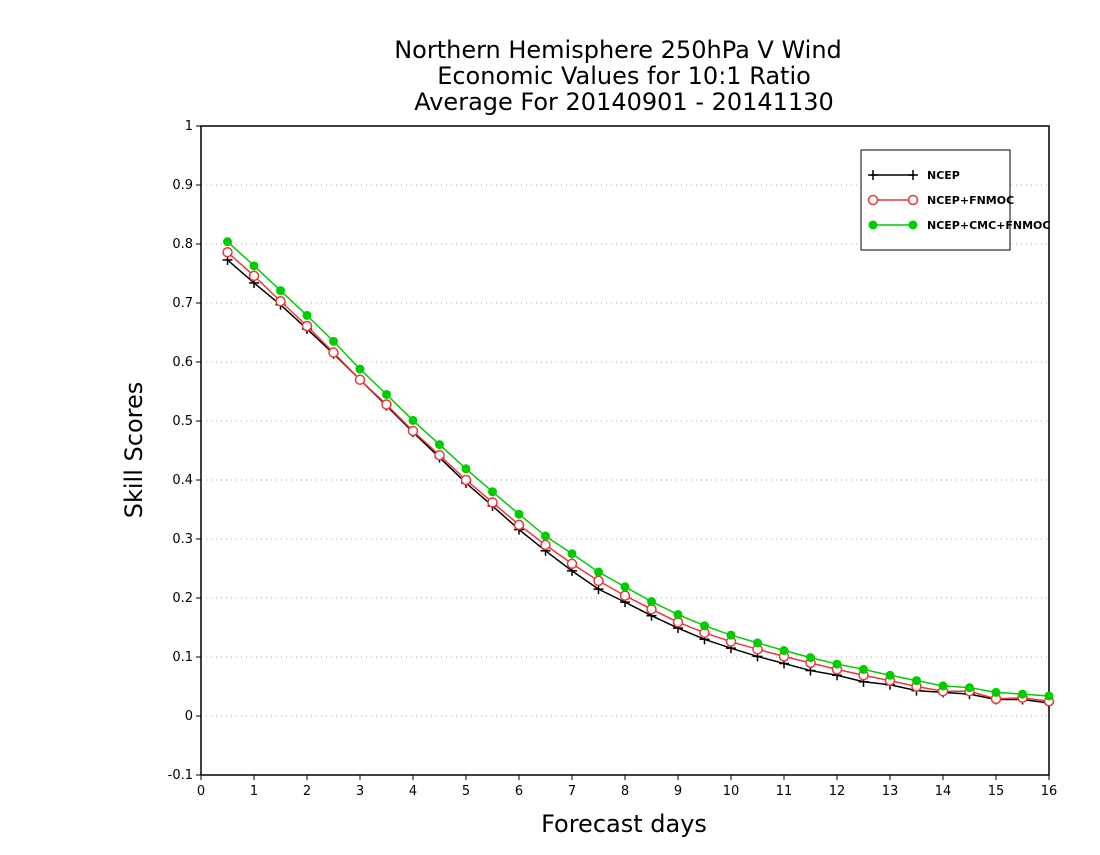 The width and height of the screenshot is (1100, 855). Describe the element at coordinates (466, 791) in the screenshot. I see `x-tick-label: 5` at that location.